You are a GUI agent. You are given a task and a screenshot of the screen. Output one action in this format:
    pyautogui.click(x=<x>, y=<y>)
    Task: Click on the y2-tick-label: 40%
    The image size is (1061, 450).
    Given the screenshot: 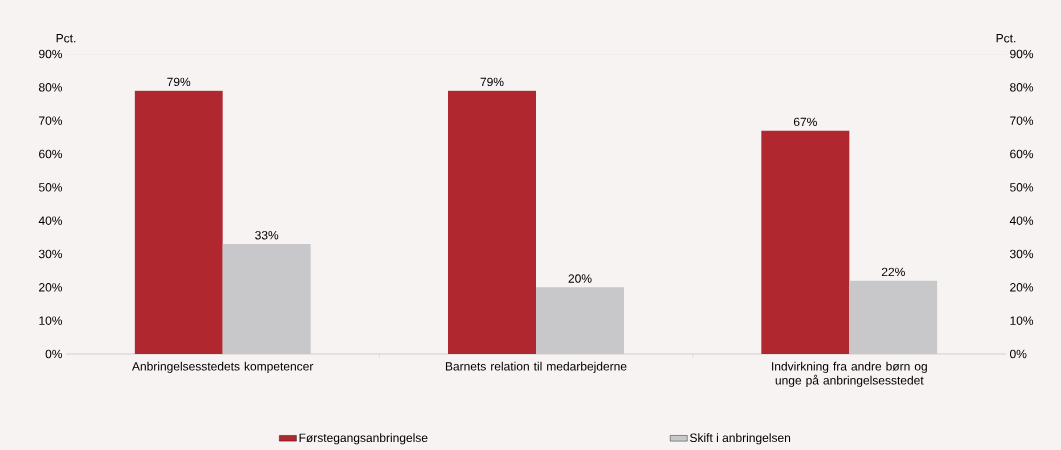 What is the action you would take?
    pyautogui.click(x=1021, y=220)
    